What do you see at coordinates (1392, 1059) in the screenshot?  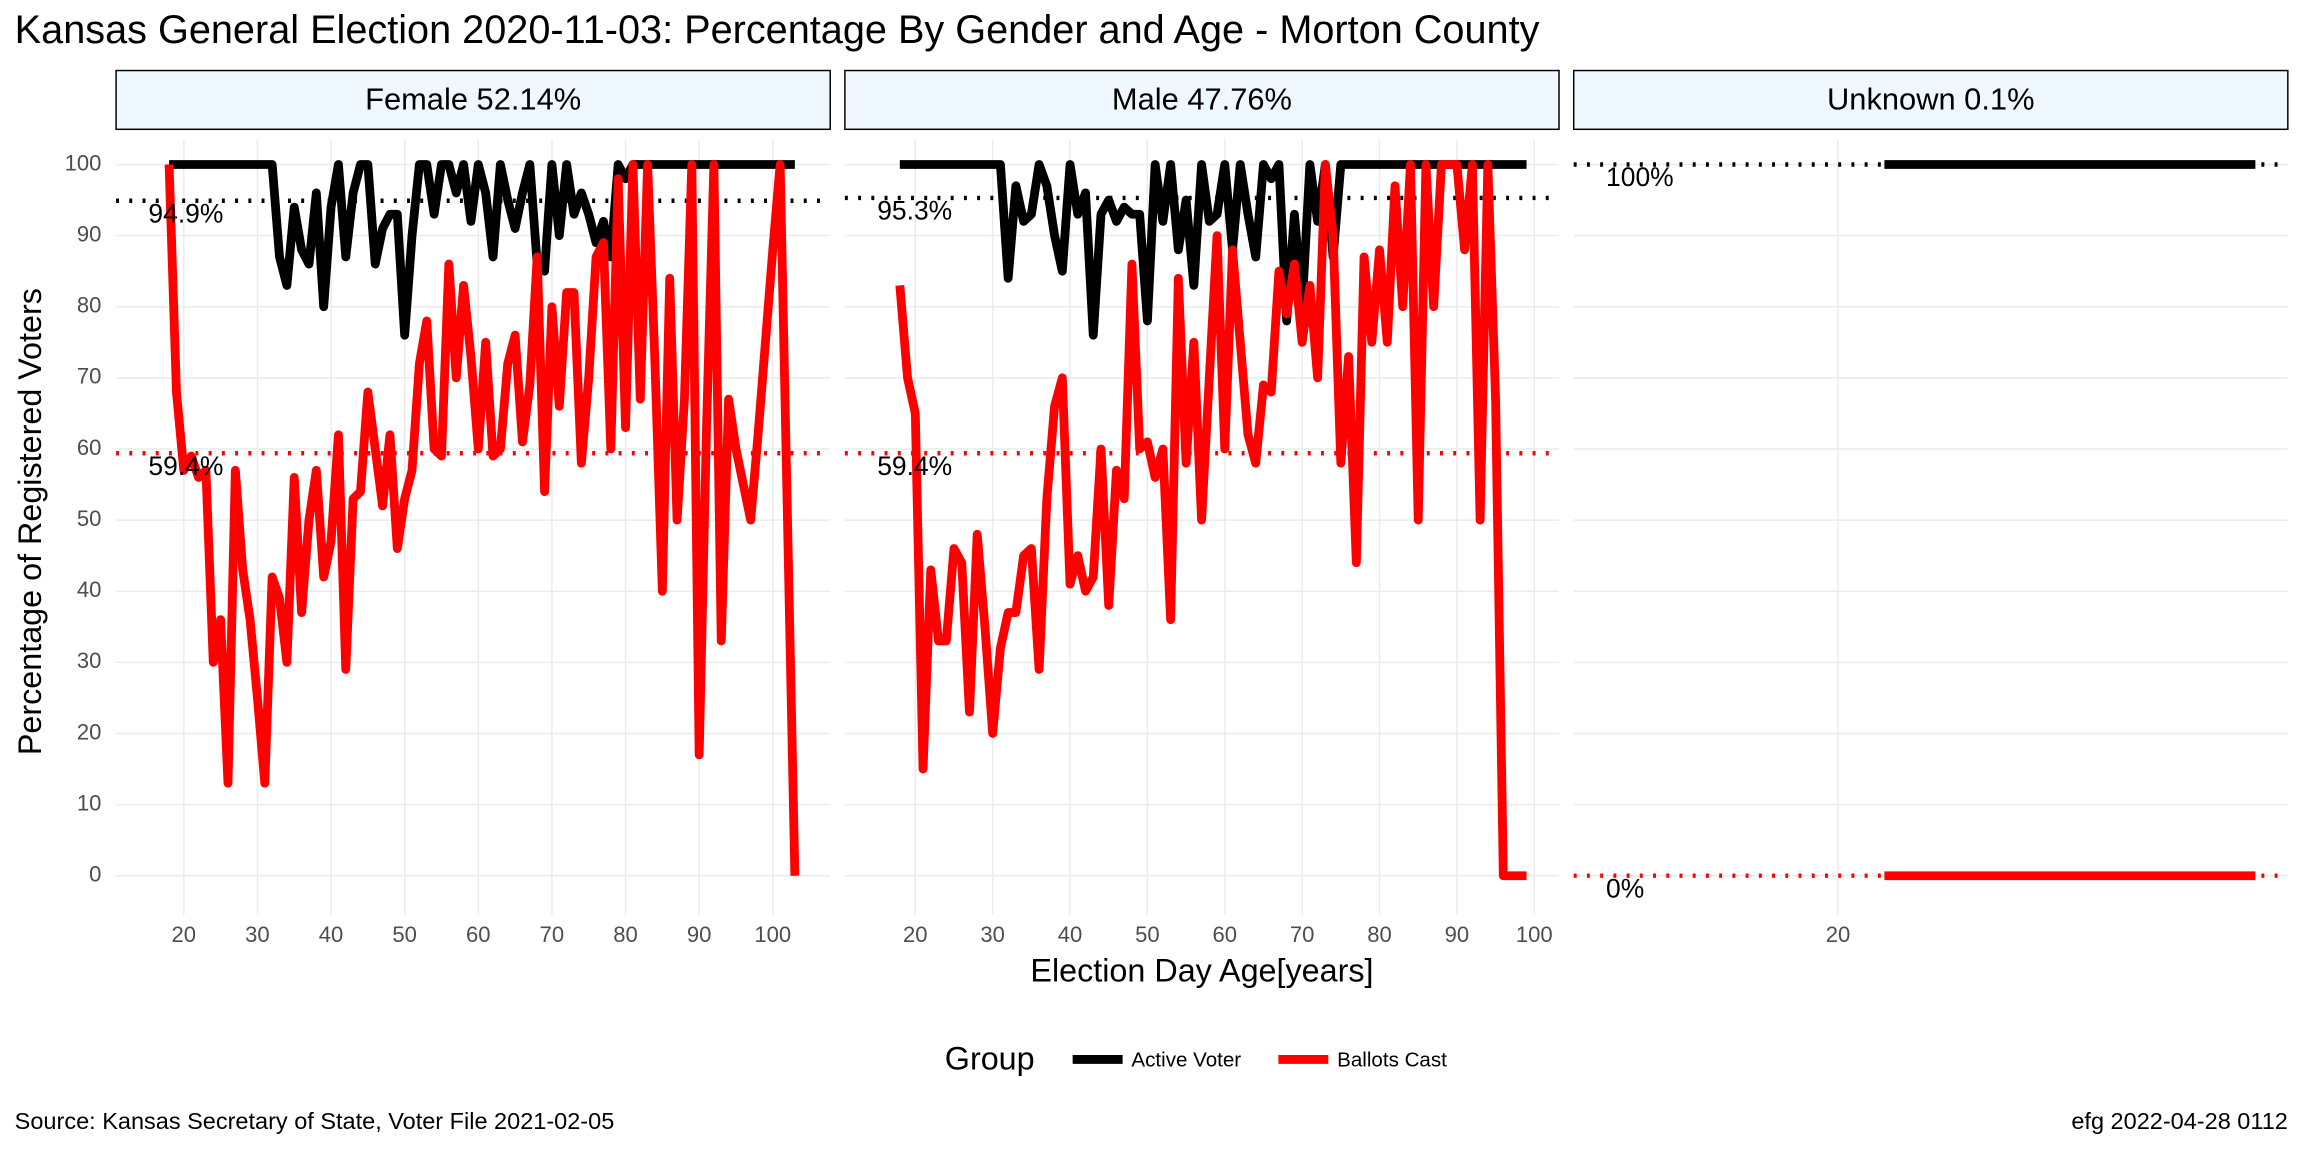 I see `legend-label: Ballots Cast` at bounding box center [1392, 1059].